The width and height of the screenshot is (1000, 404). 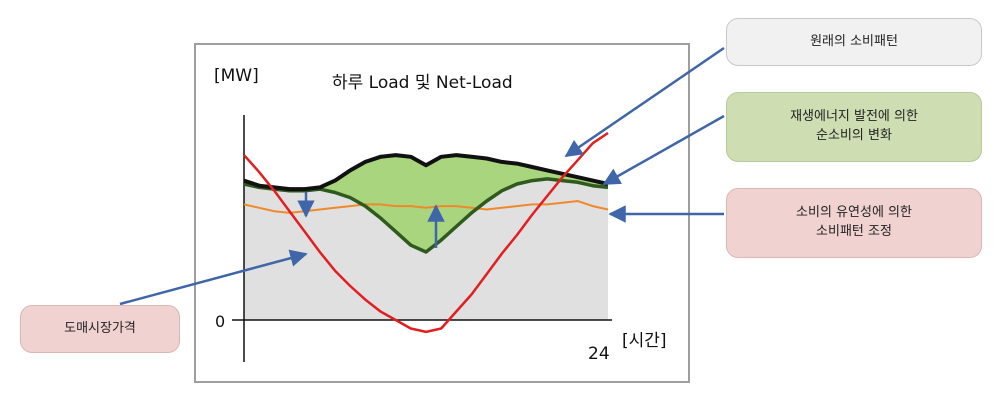 What do you see at coordinates (854, 213) in the screenshot?
I see `callout-flexibility-line1: 소비의 유연성에 의한` at bounding box center [854, 213].